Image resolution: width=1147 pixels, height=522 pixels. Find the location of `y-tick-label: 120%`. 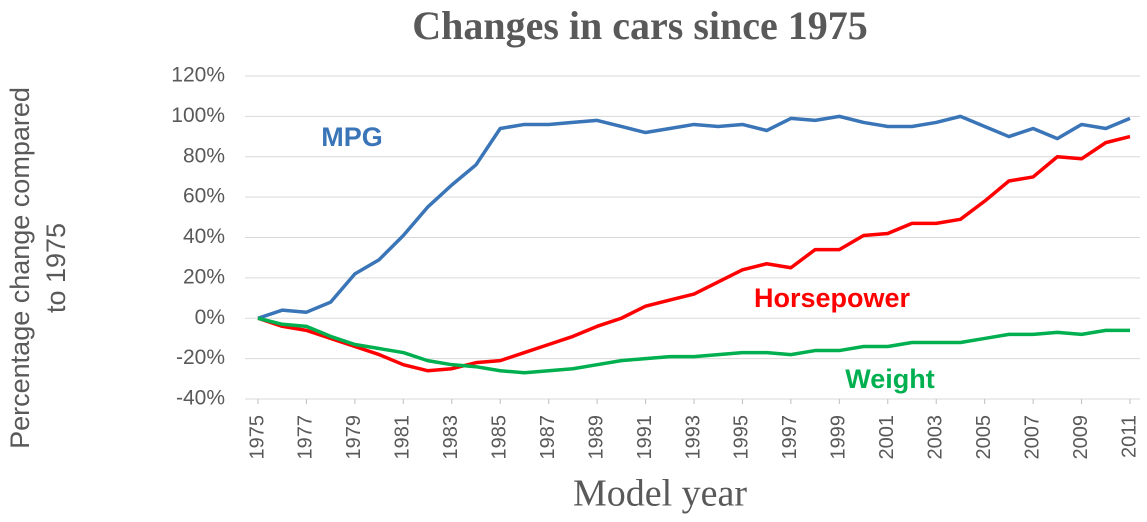

y-tick-label: 120% is located at coordinates (198, 75).